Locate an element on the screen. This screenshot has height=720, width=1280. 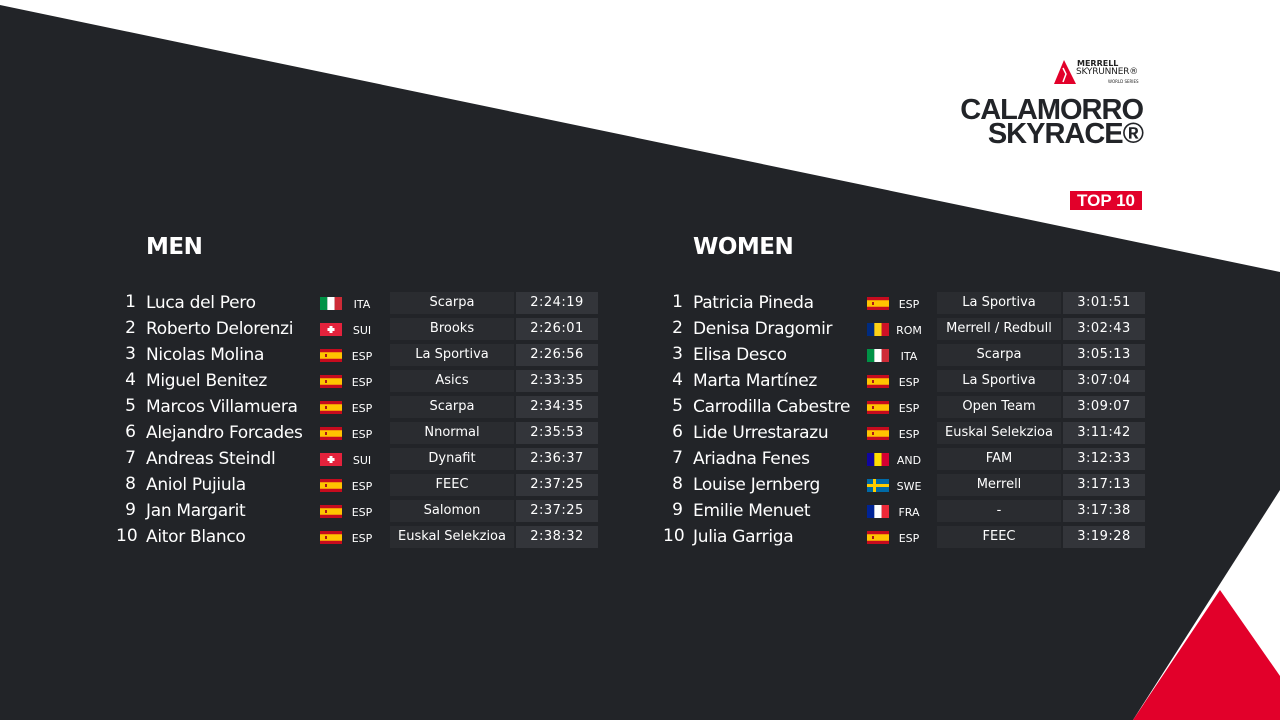
country-code: SWE is located at coordinates (909, 486).